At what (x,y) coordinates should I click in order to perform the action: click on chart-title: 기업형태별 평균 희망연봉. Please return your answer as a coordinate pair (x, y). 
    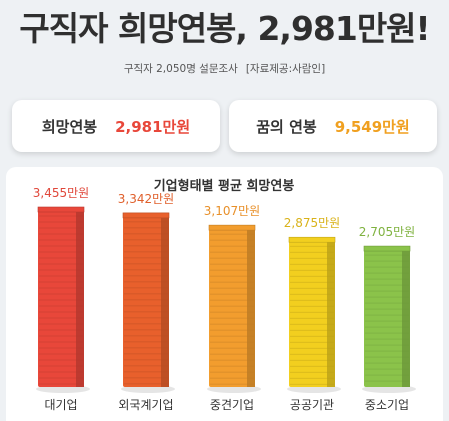
    Looking at the image, I should click on (224, 186).